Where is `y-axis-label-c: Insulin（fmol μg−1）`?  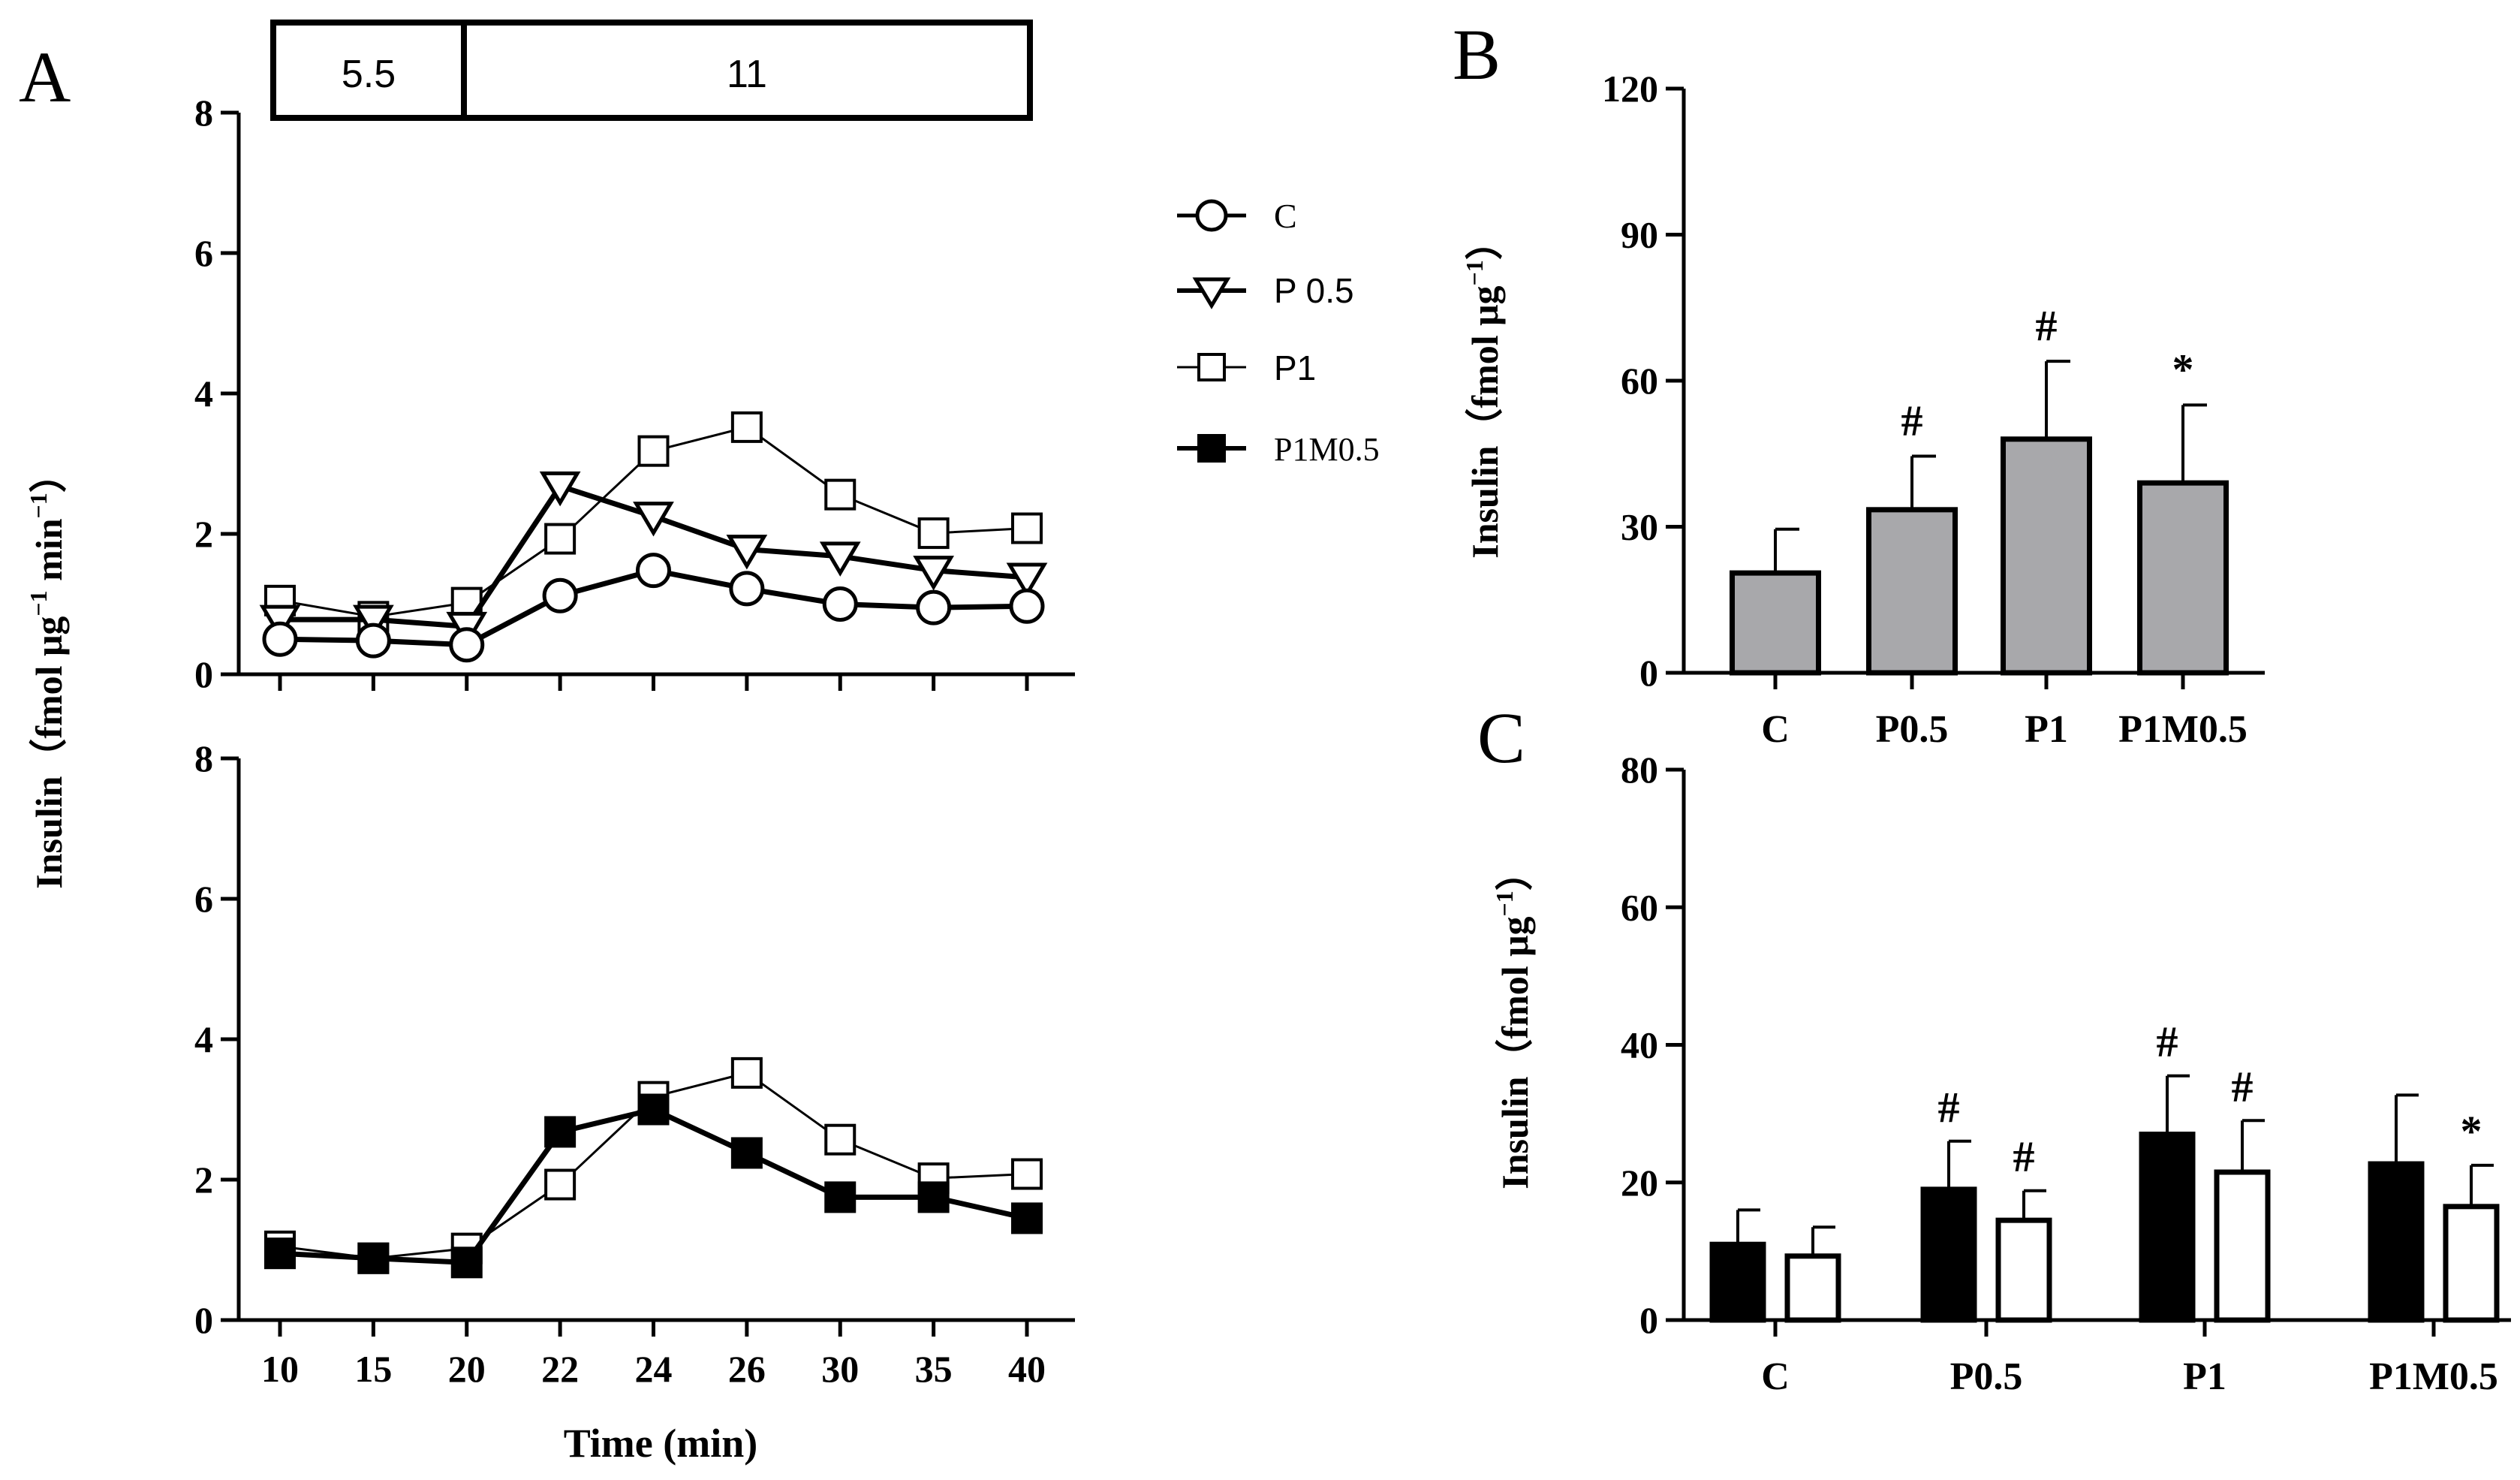
y-axis-label-c: Insulin（fmol μg−1） is located at coordinates (1513, 1021).